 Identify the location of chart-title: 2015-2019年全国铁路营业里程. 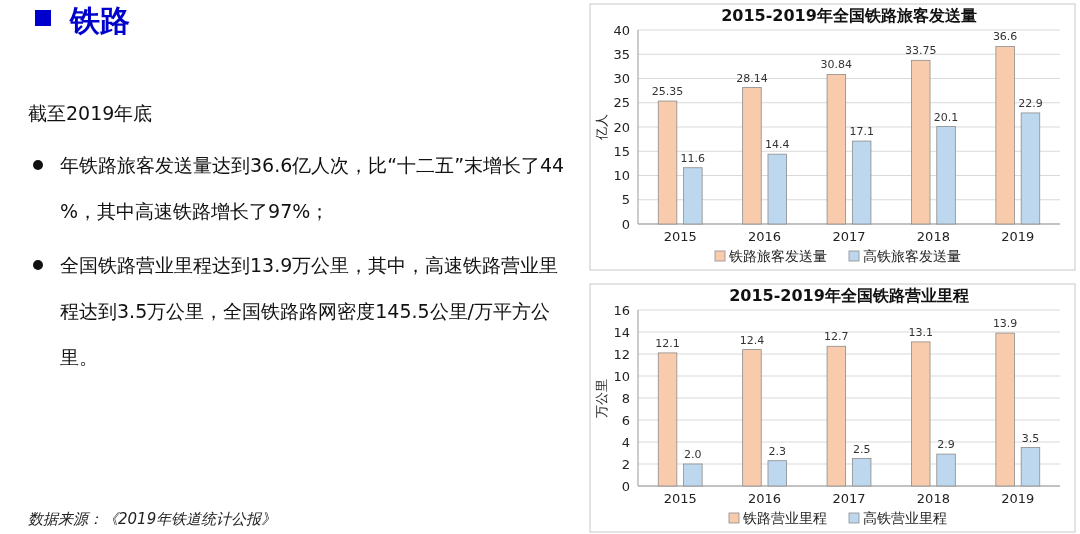
(849, 295).